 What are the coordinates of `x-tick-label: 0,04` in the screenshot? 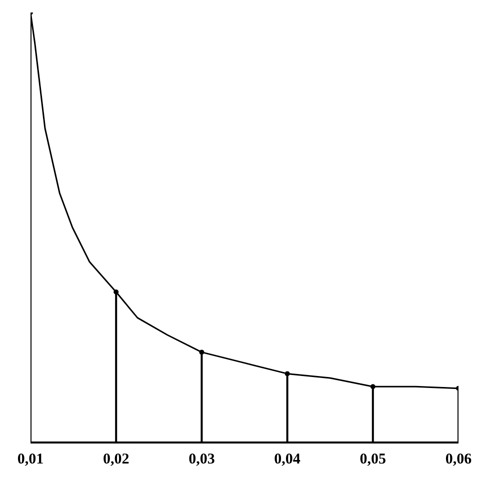 It's located at (287, 460).